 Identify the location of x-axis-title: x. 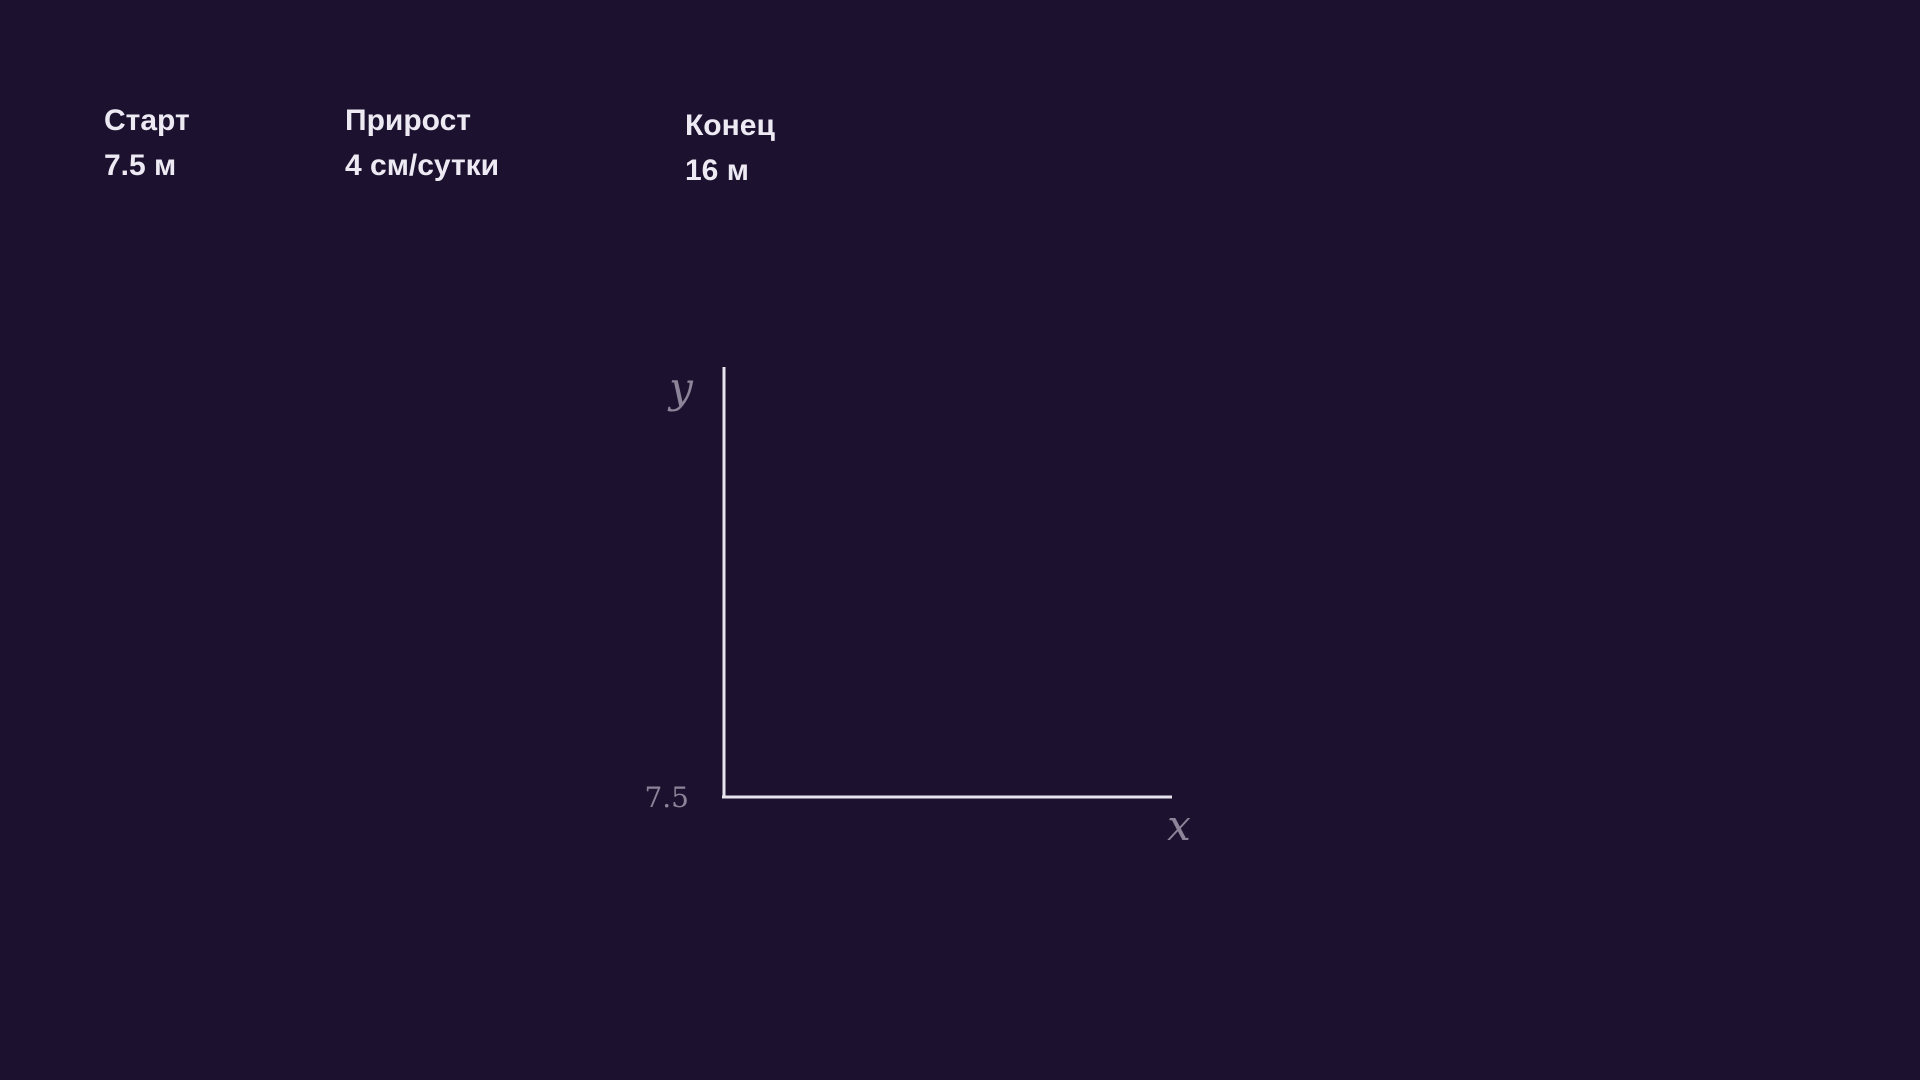
(1179, 825).